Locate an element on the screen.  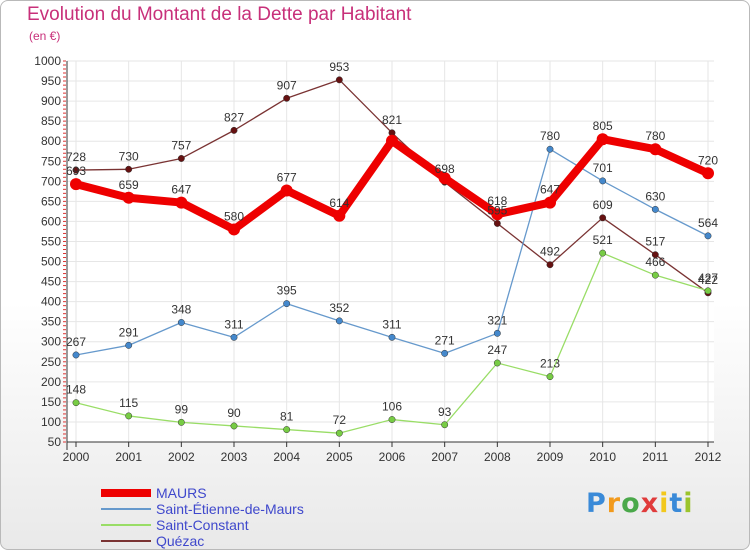
data-label: 427 is located at coordinates (708, 278).